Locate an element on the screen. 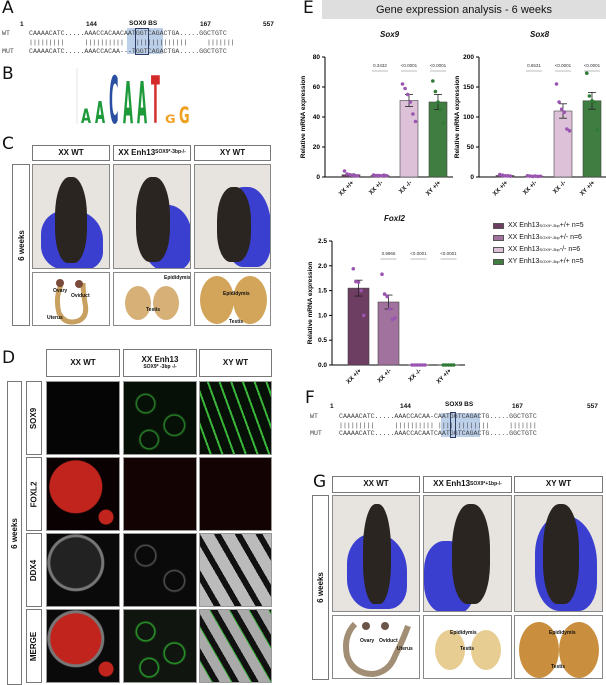 This screenshot has width=606, height=685. legend-text: +/+ n=5 is located at coordinates (571, 225).